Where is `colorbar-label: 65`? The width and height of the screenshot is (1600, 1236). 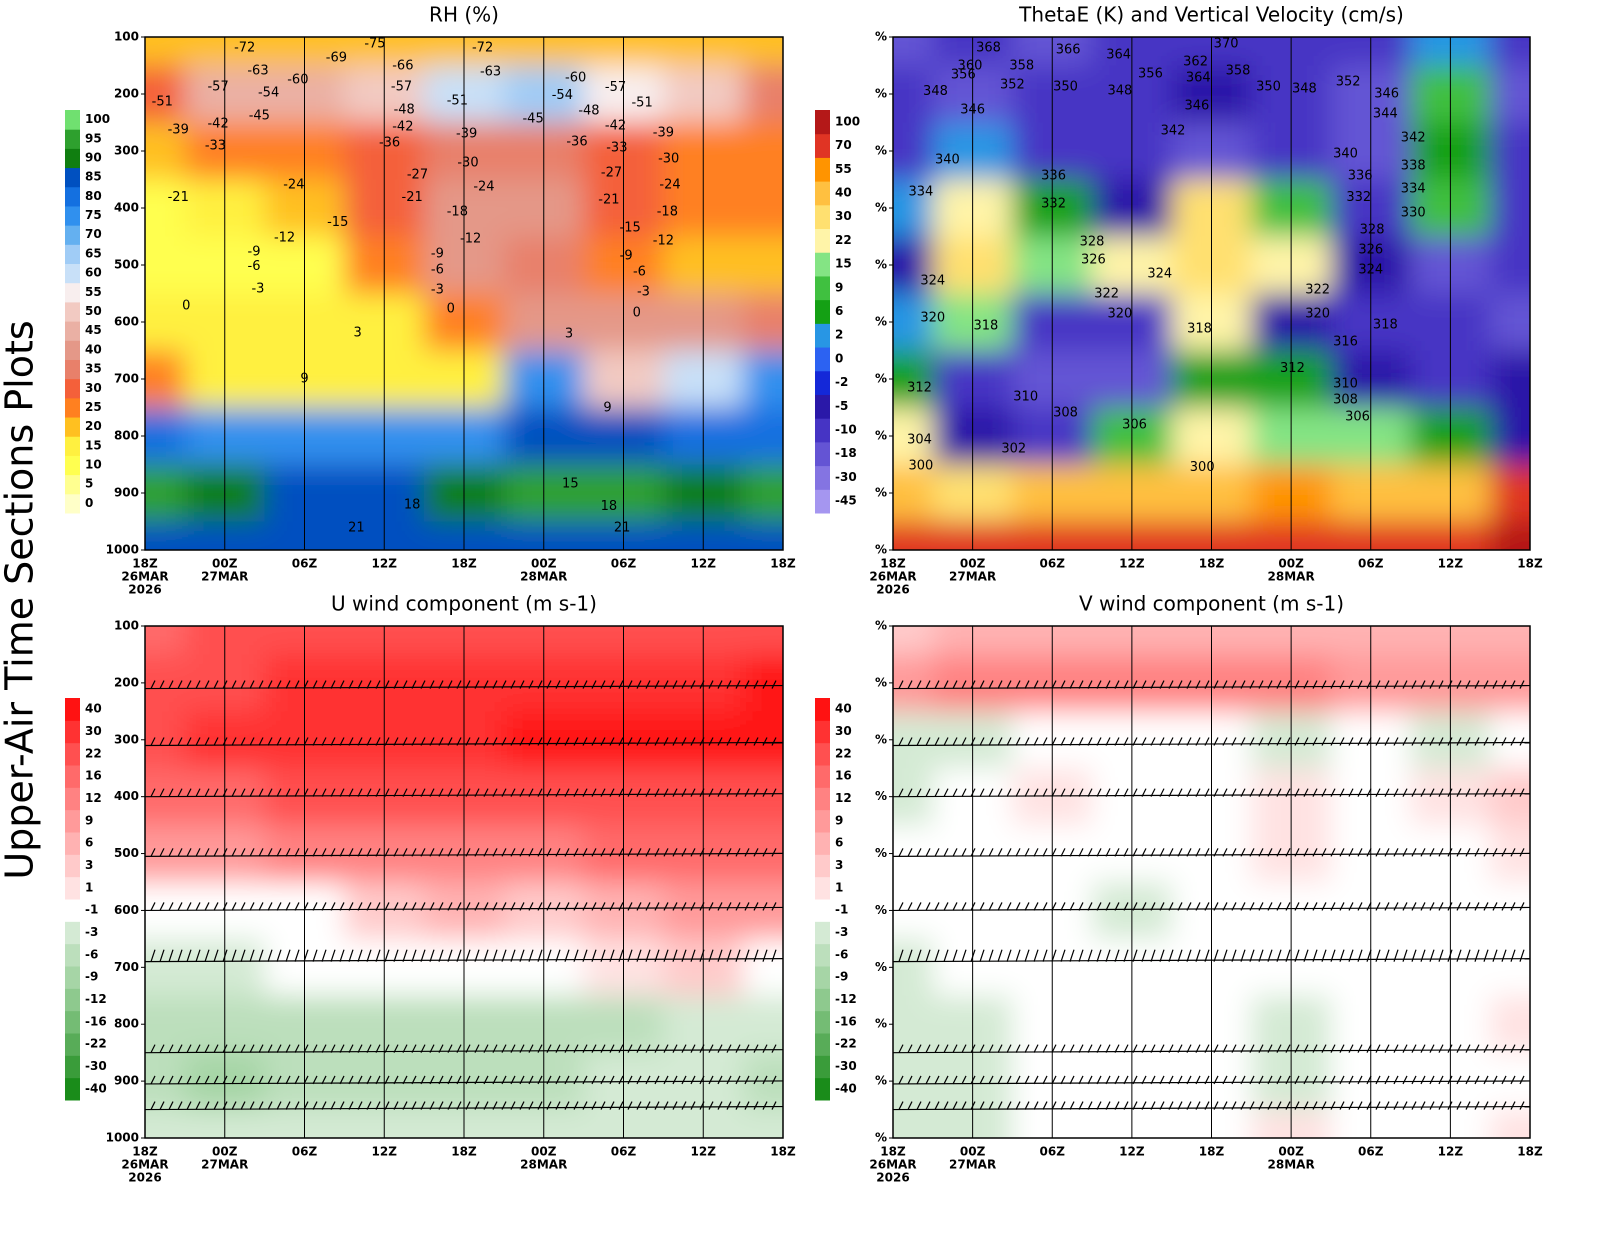 colorbar-label: 65 is located at coordinates (93, 253).